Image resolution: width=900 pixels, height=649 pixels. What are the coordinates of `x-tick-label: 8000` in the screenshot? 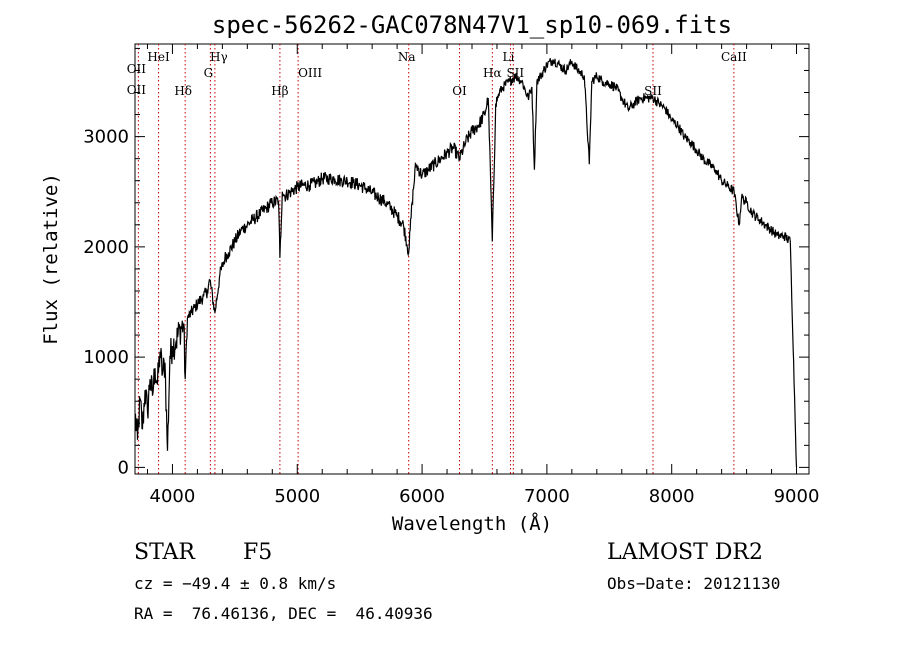 It's located at (672, 496).